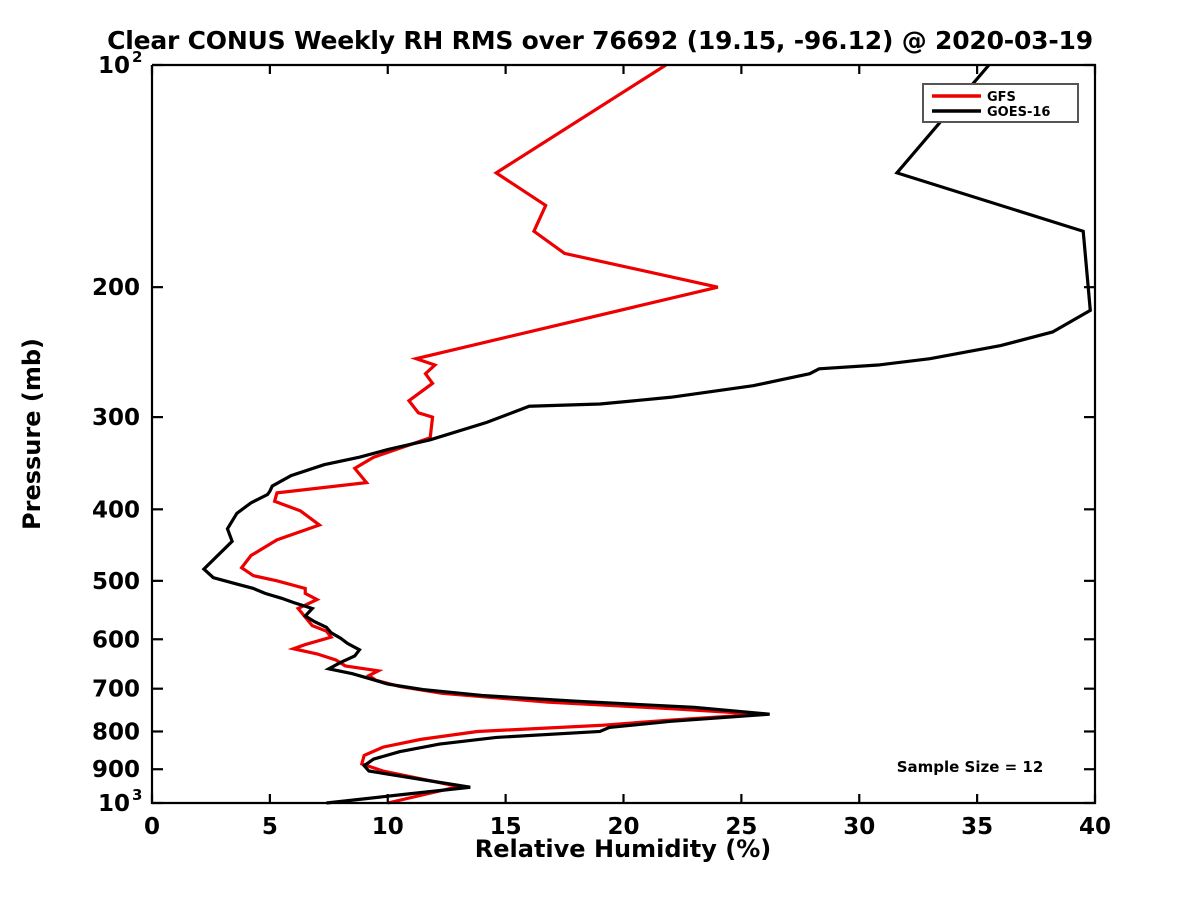 The width and height of the screenshot is (1200, 900). I want to click on x-tick-label: 35, so click(977, 827).